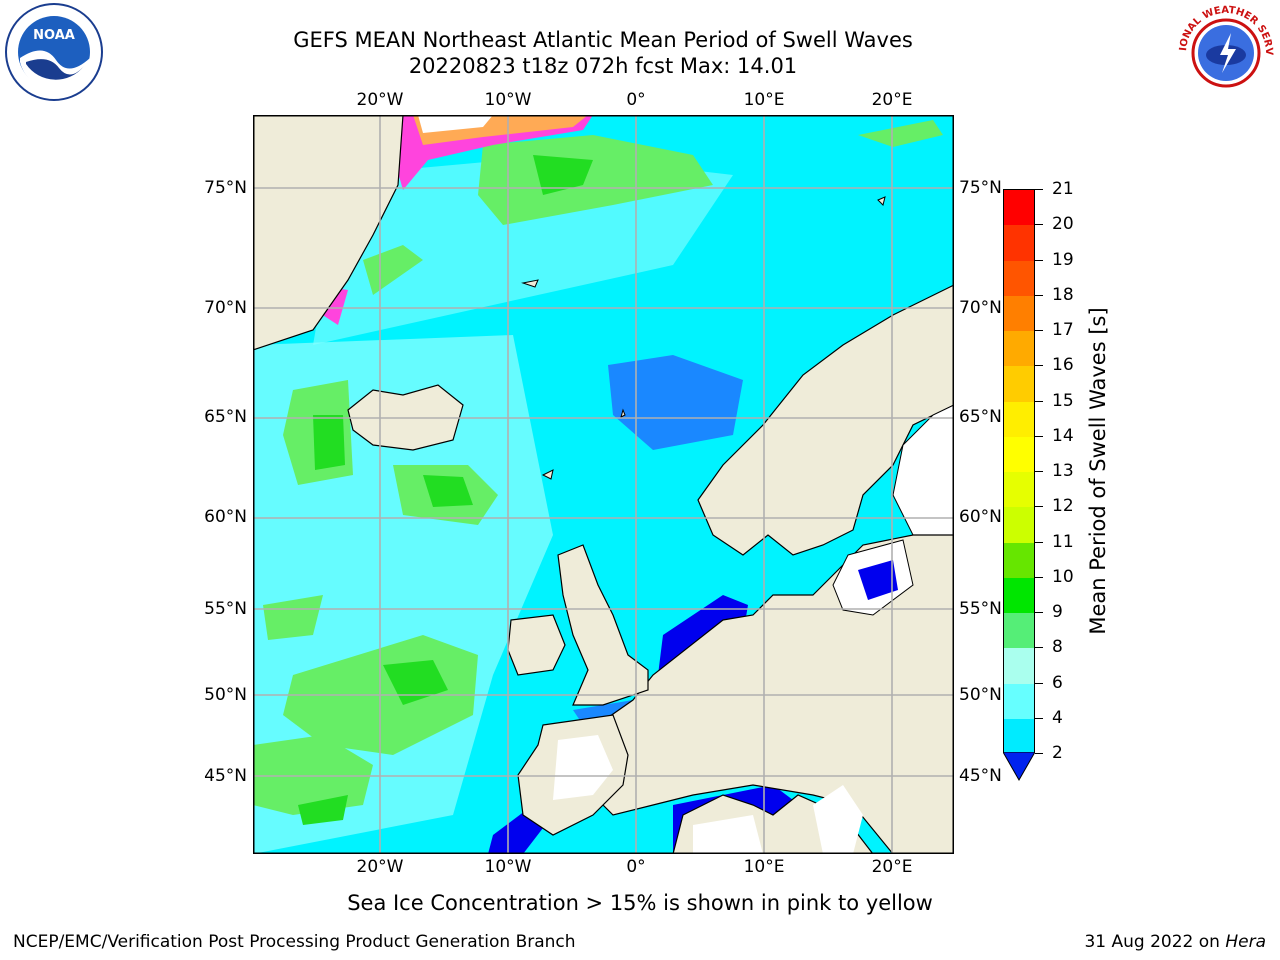  Describe the element at coordinates (455, 124) in the screenshot. I see `sea-ice-white` at that location.